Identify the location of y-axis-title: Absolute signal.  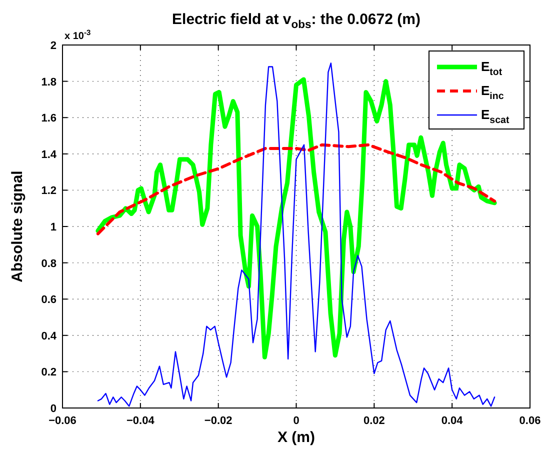
(17, 226).